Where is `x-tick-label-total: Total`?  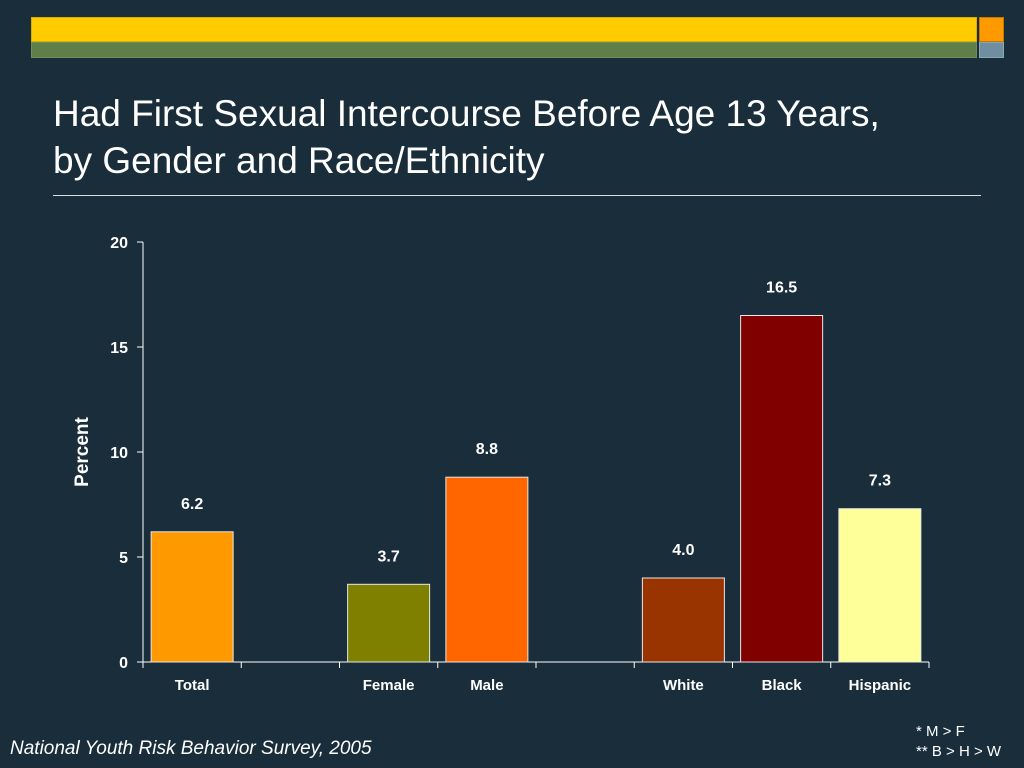 x-tick-label-total: Total is located at coordinates (192, 685).